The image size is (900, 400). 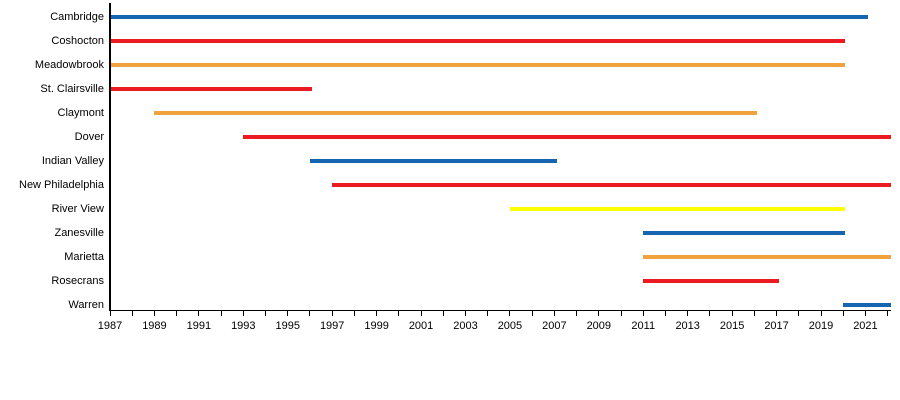 I want to click on x-axis-tick-1999, so click(x=377, y=313).